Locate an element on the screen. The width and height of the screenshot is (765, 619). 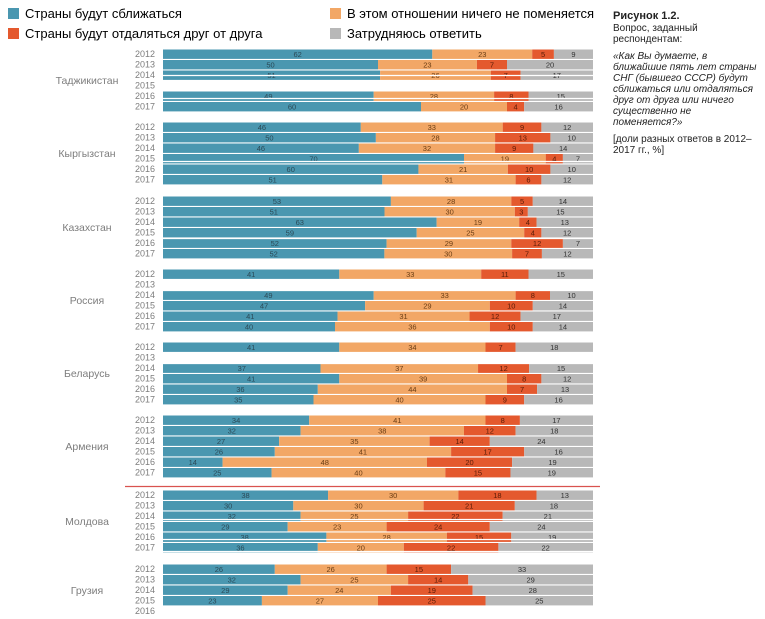
bar-value-label: 9 is located at coordinates (505, 400).